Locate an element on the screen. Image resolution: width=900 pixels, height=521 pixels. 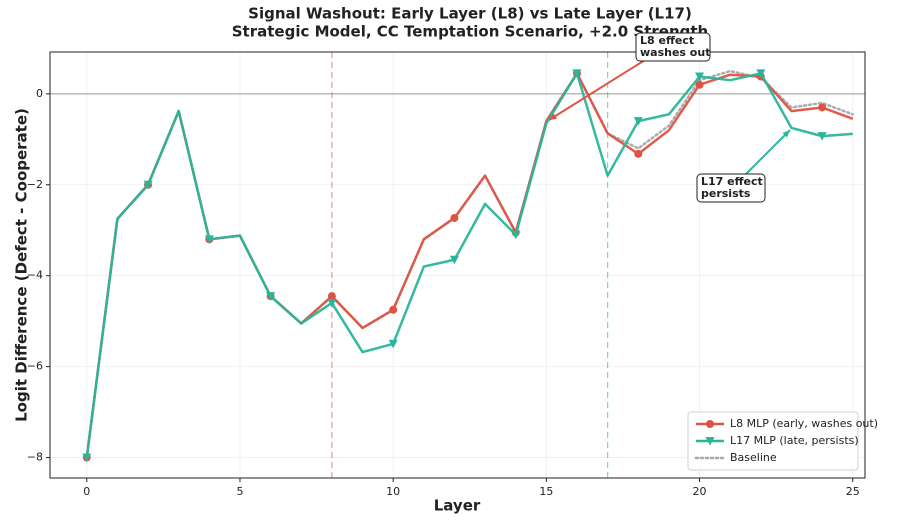
x-tick-label: 10 is located at coordinates (393, 491).